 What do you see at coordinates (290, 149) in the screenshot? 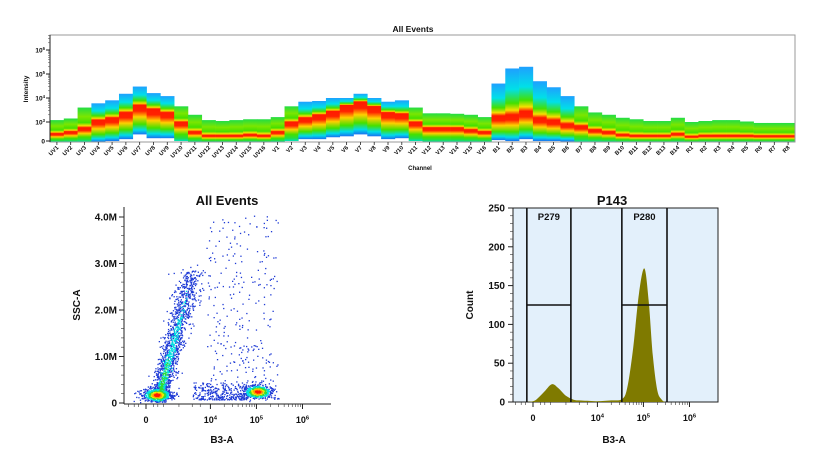
I see `channel-label: V2` at bounding box center [290, 149].